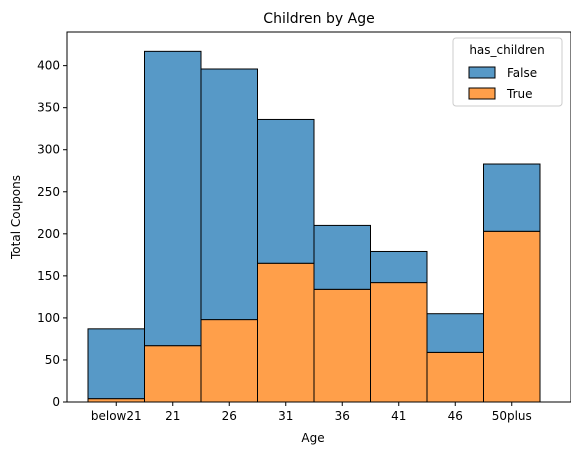  What do you see at coordinates (399, 342) in the screenshot?
I see `bar-41-true` at bounding box center [399, 342].